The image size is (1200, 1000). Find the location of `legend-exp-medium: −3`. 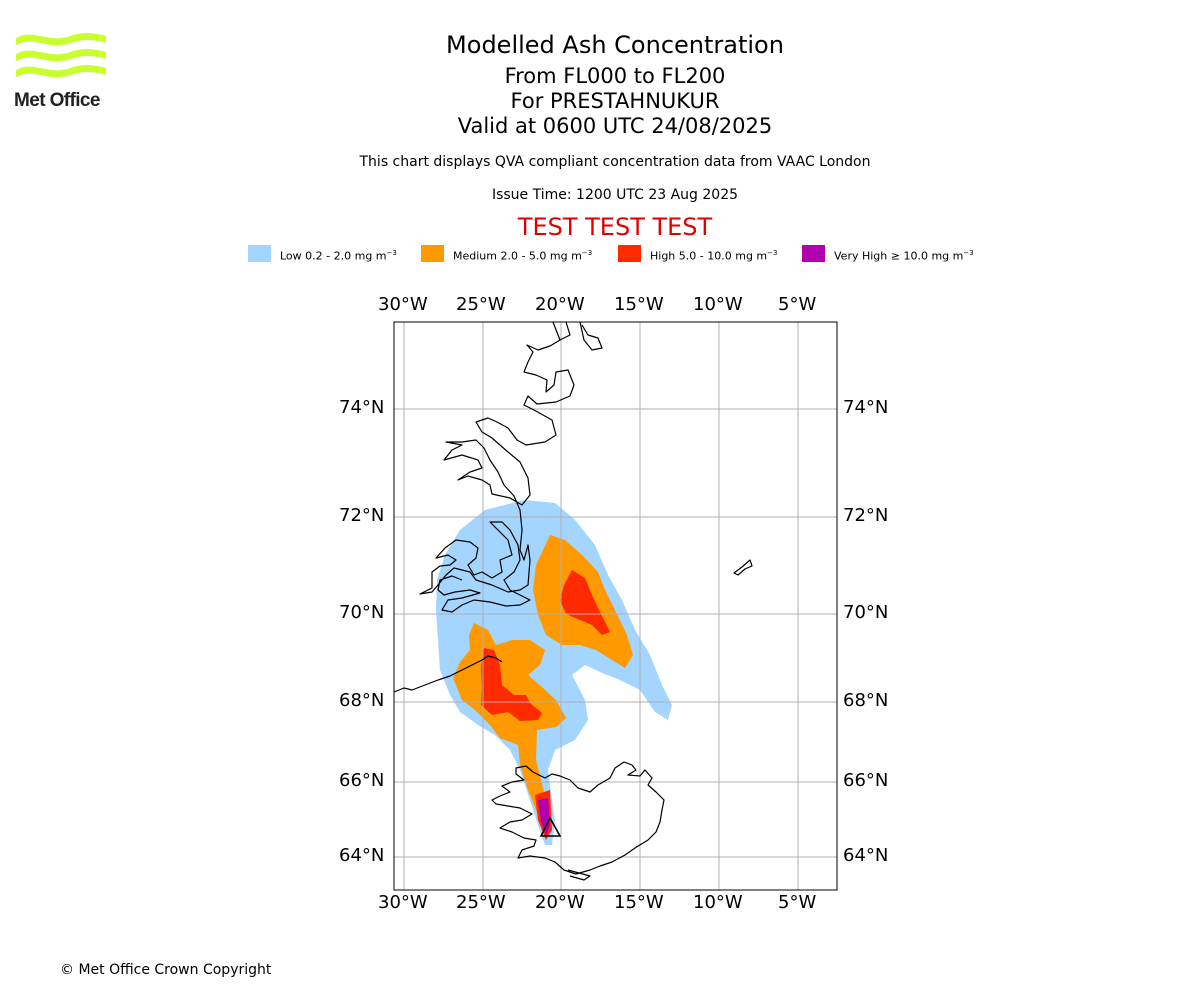

legend-exp-medium: −3 is located at coordinates (587, 253).